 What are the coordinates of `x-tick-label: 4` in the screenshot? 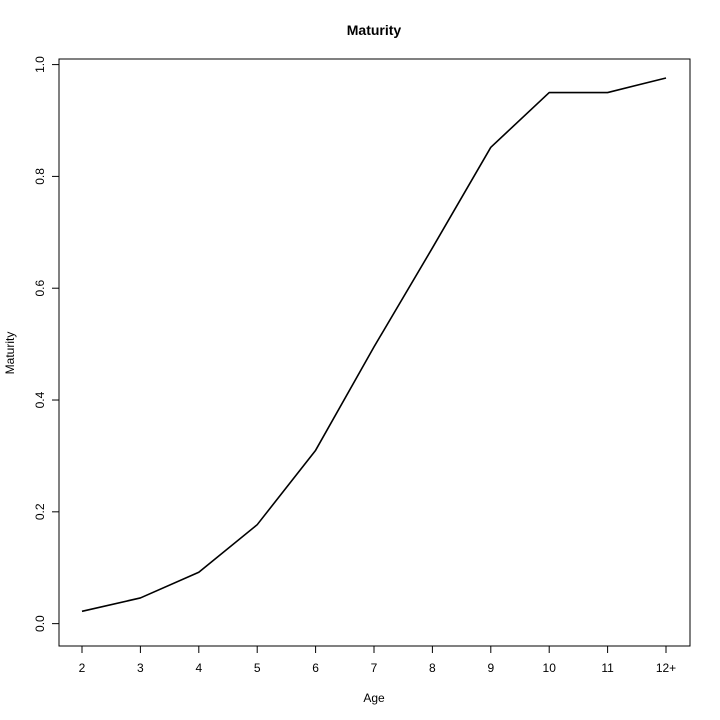 It's located at (198, 668).